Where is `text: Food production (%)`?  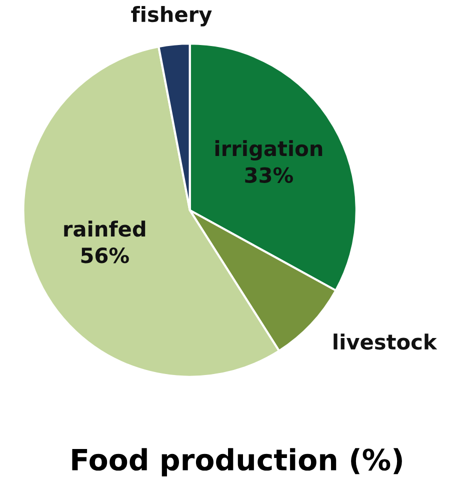
text: Food production (%) is located at coordinates (237, 462).